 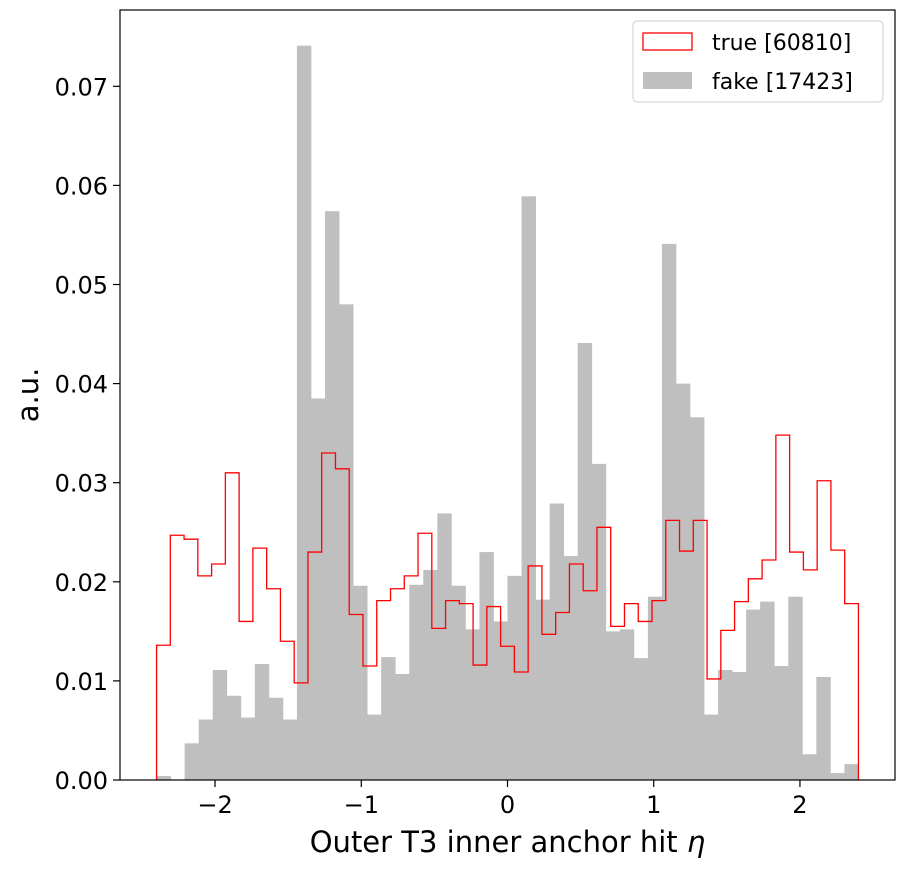 I want to click on y-tick-label: 0.00, so click(x=81, y=781).